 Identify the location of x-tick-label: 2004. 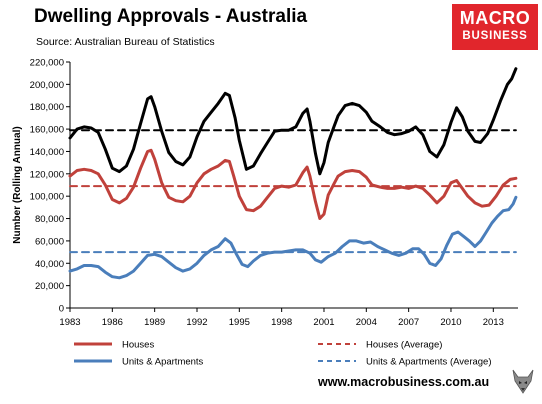
(366, 322).